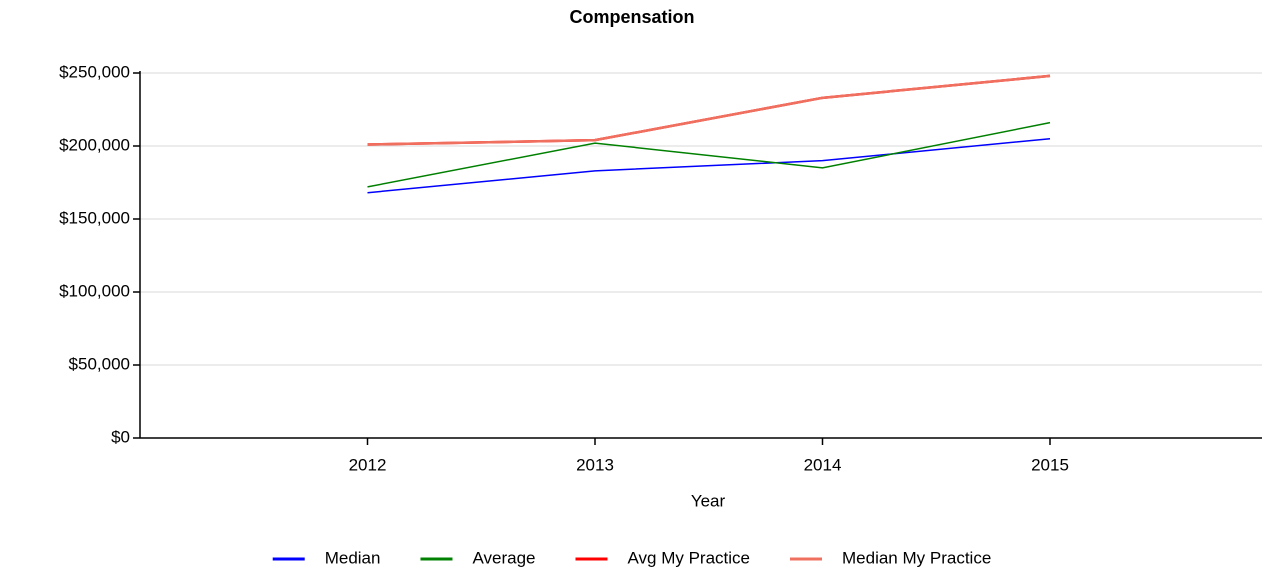 This screenshot has width=1265, height=571. What do you see at coordinates (368, 464) in the screenshot?
I see `x-tick-label: 2012` at bounding box center [368, 464].